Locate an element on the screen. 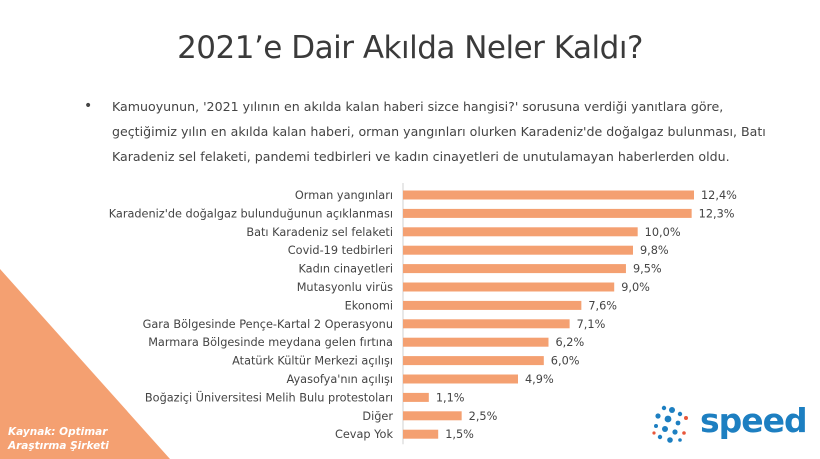 Image resolution: width=820 pixels, height=459 pixels. category-label-4: Kadın cinayetleri is located at coordinates (345, 269).